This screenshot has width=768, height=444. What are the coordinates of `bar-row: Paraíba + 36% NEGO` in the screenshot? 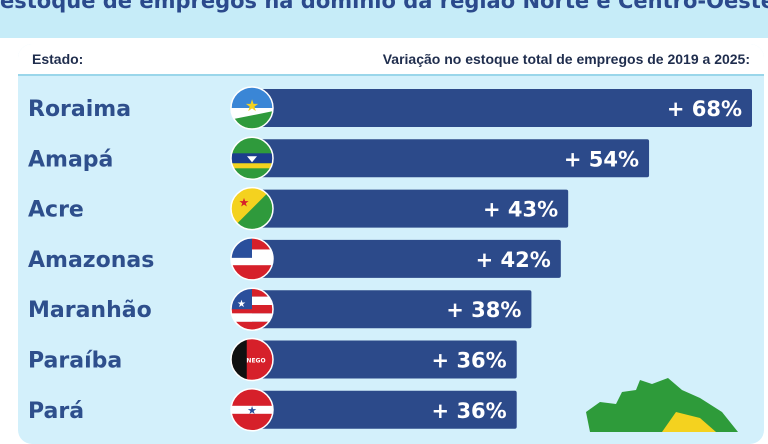 It's located at (272, 359).